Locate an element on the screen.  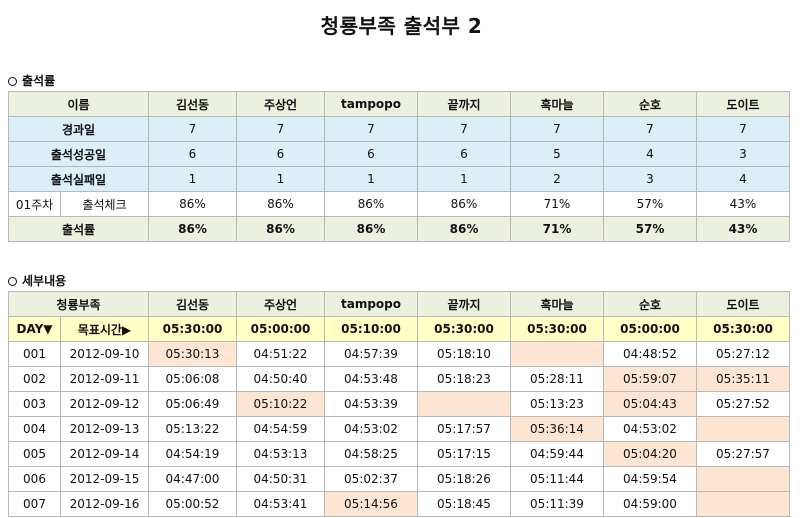
checkin-time-cell: 05:06:08 is located at coordinates (192, 379).